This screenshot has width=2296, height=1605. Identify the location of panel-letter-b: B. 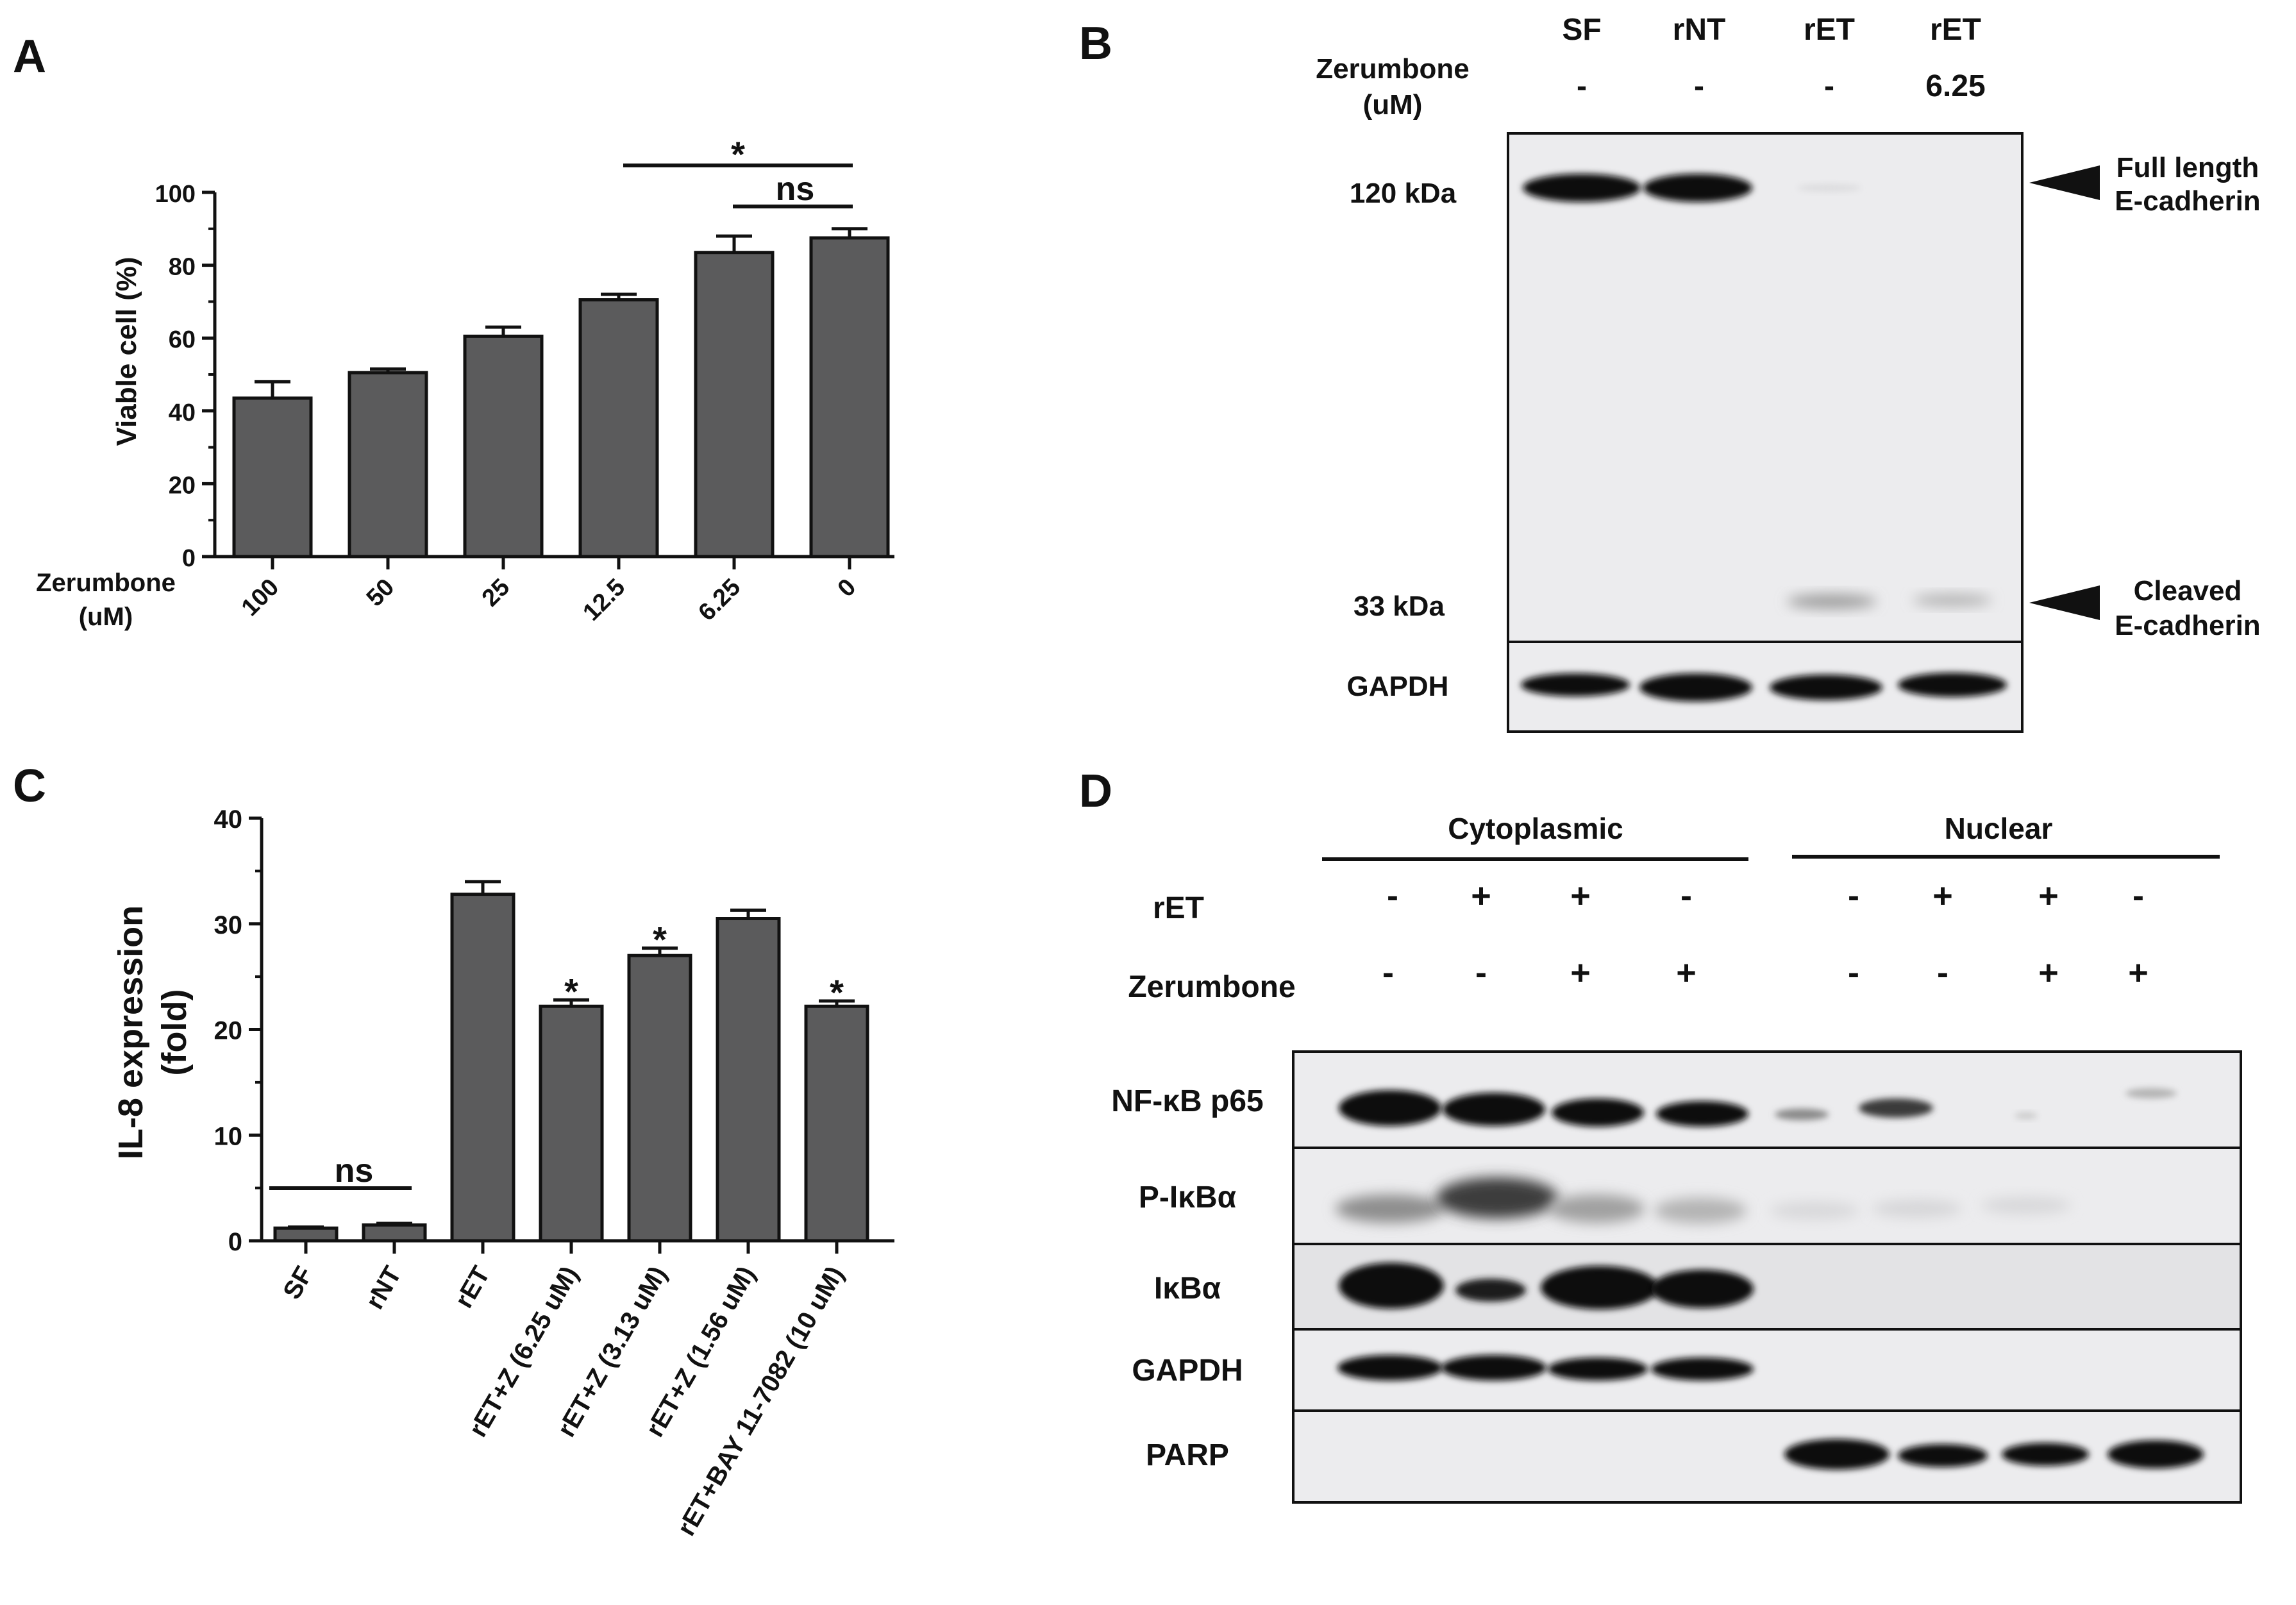
(1095, 43).